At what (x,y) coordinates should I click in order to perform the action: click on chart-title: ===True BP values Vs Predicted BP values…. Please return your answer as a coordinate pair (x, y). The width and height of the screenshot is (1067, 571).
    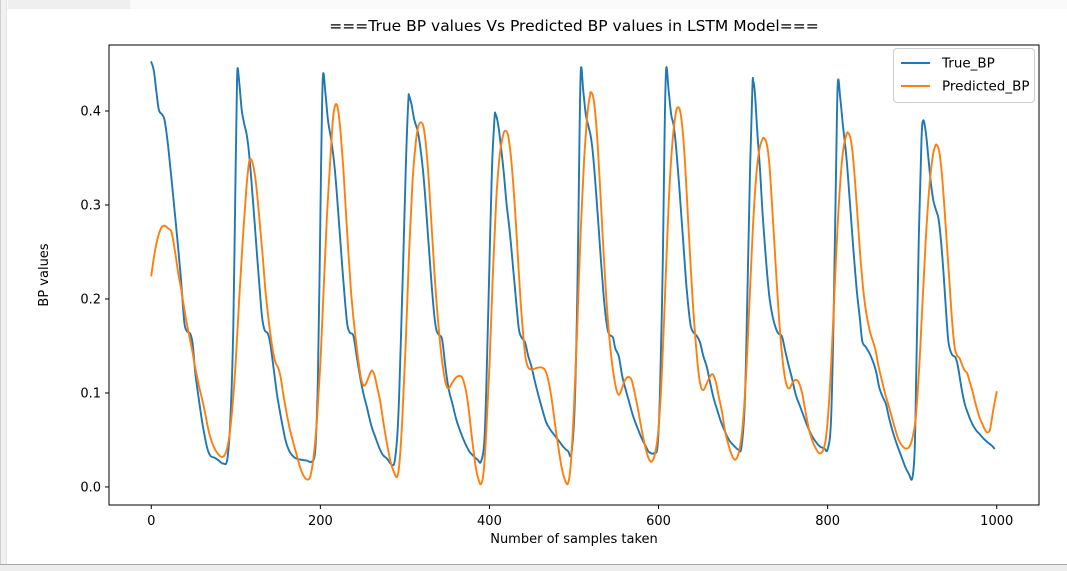
    Looking at the image, I should click on (573, 26).